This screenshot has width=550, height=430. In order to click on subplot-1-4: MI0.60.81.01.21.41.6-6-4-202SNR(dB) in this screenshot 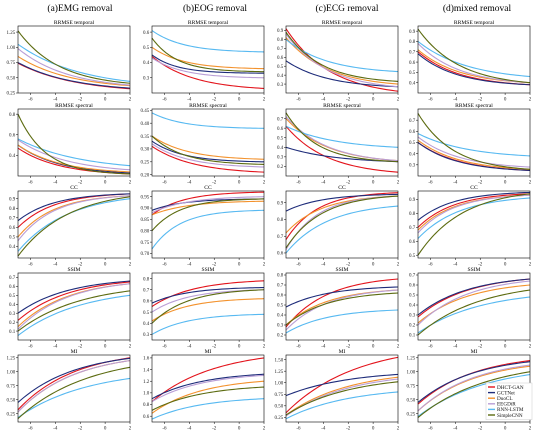, I will do `click(204, 389)`.